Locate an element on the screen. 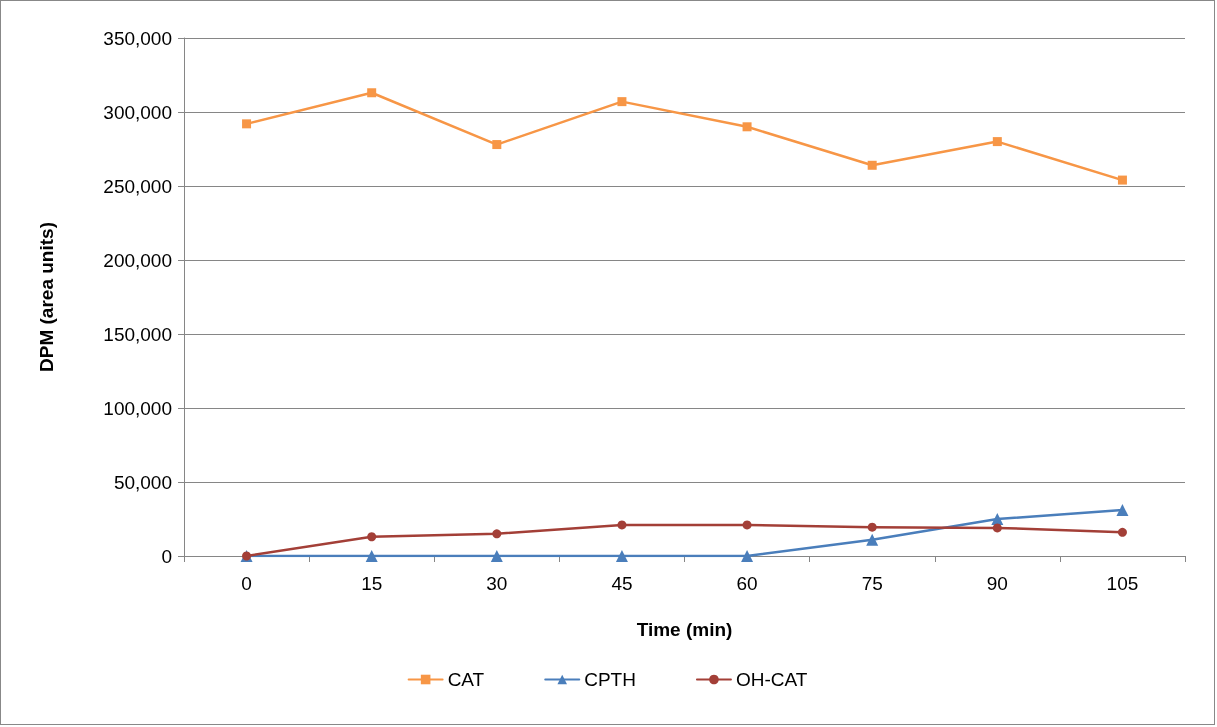  y-tick-label: 0 is located at coordinates (166, 556).